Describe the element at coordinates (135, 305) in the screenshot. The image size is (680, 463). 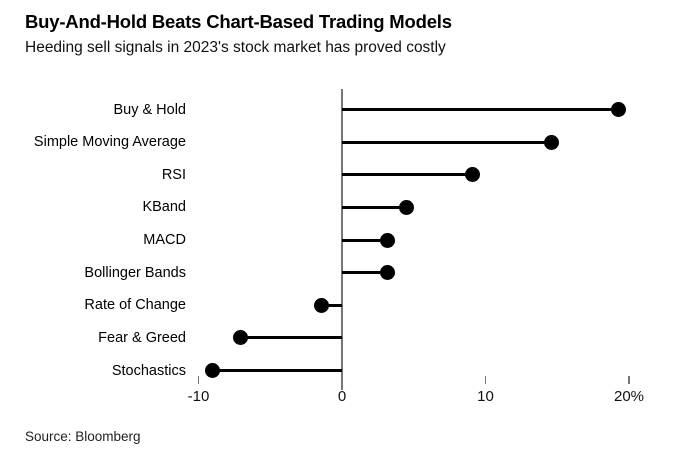
I see `category-label: Rate of Change` at that location.